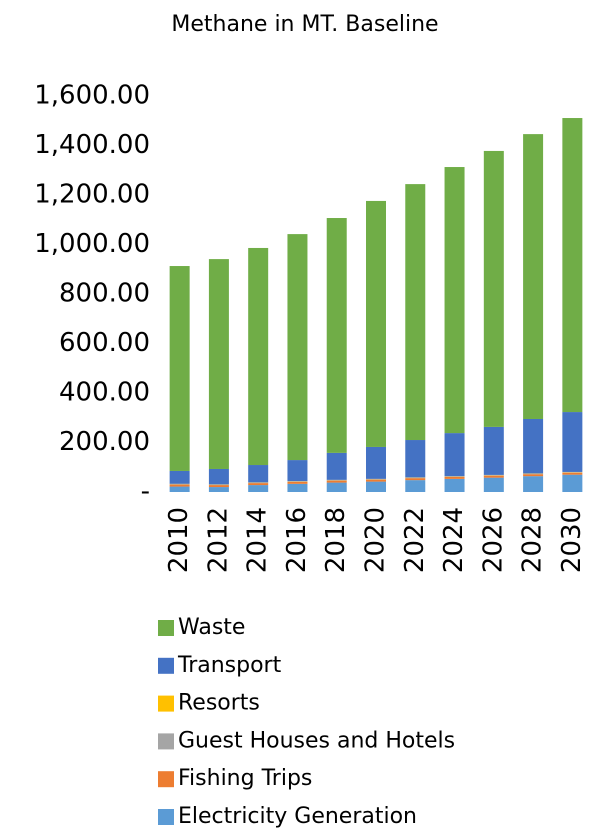 The image size is (592, 832). What do you see at coordinates (572, 540) in the screenshot?
I see `x-tick-label: 2030` at bounding box center [572, 540].